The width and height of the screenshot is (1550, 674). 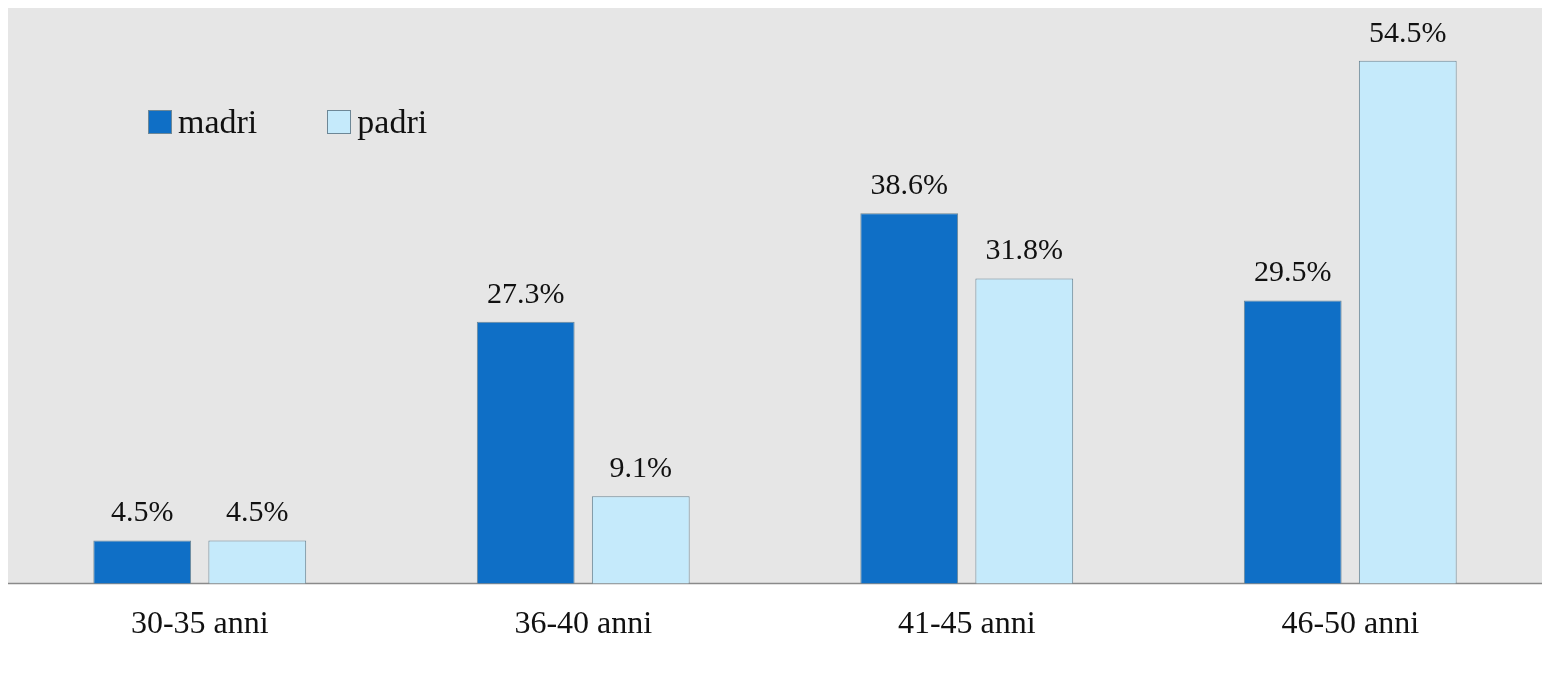 What do you see at coordinates (1350, 622) in the screenshot?
I see `x-tick-label: 46-50 anni` at bounding box center [1350, 622].